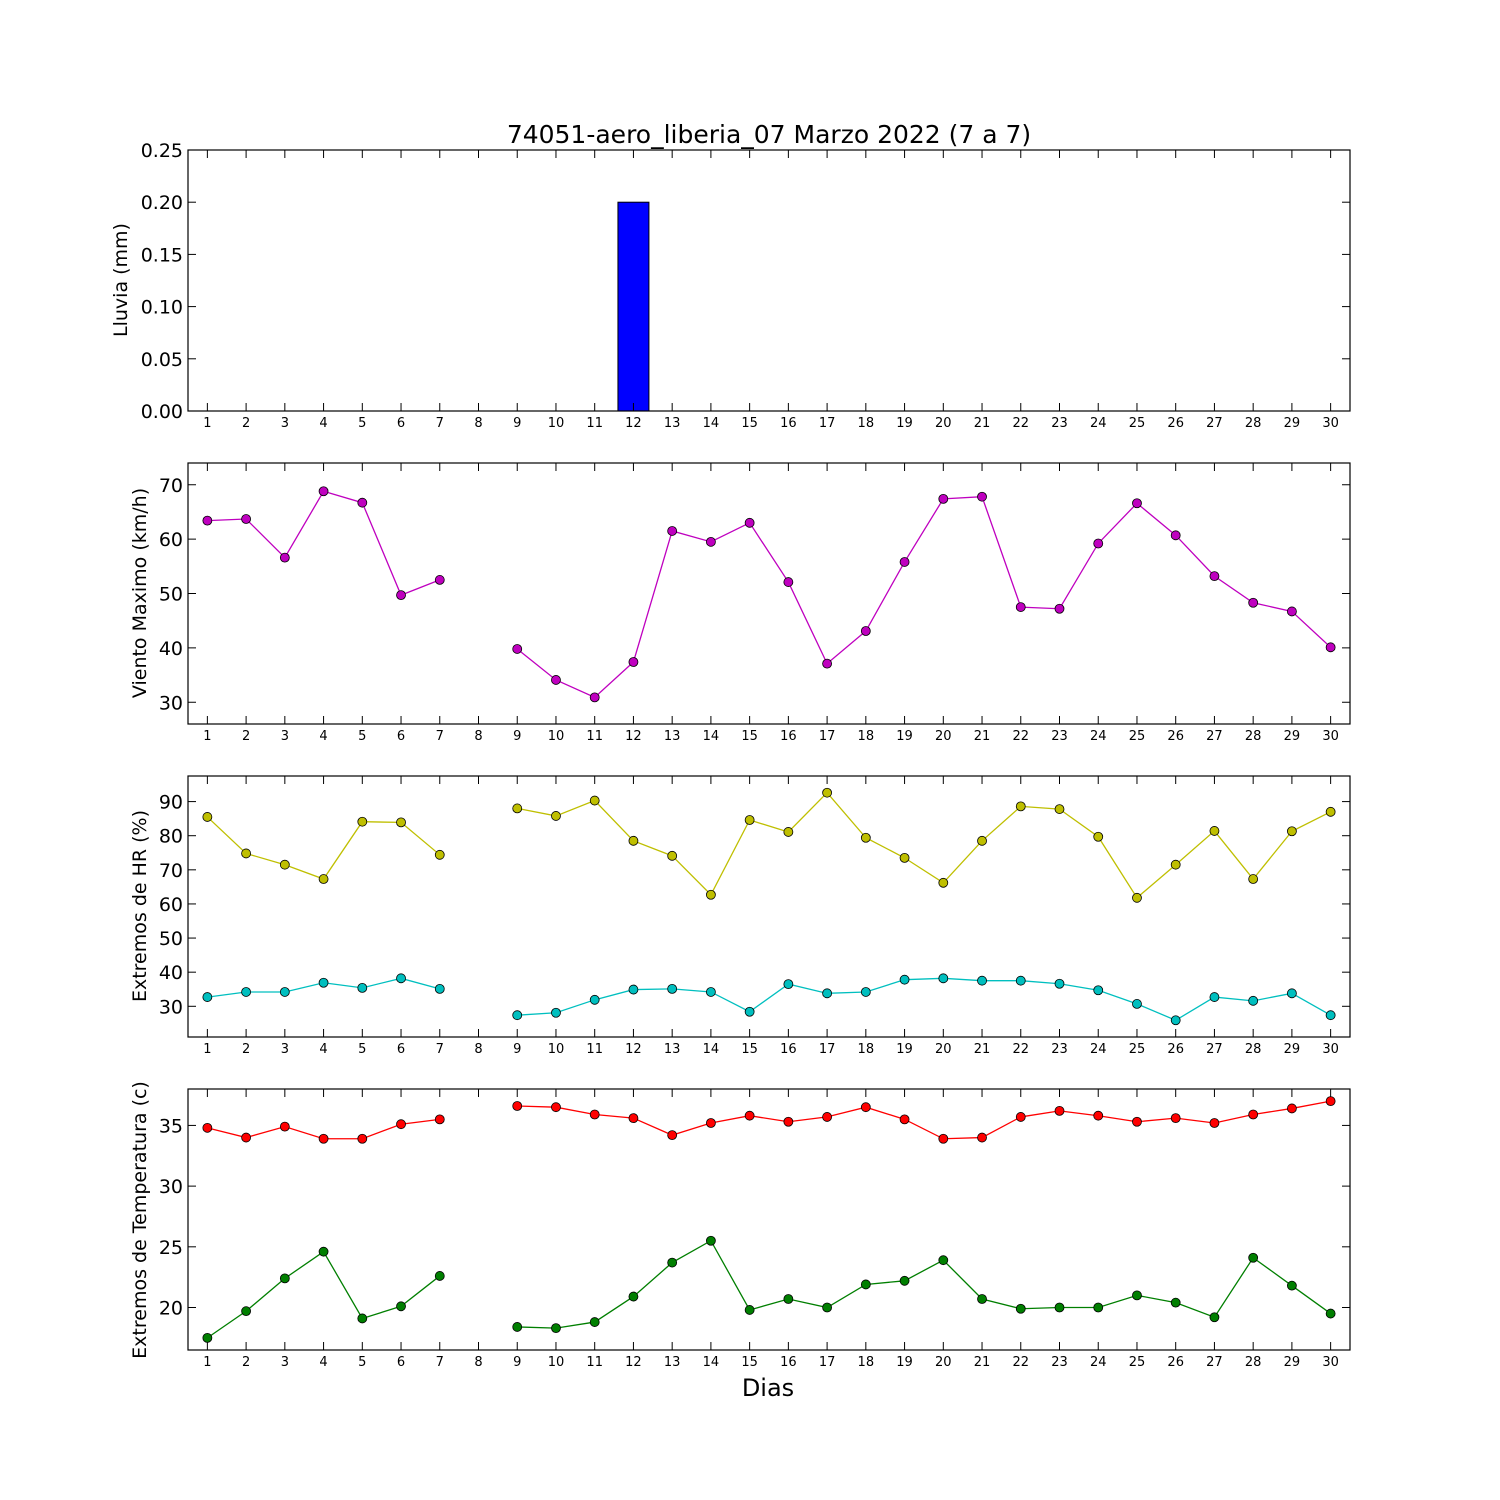 The width and height of the screenshot is (1500, 1500). Describe the element at coordinates (788, 423) in the screenshot. I see `rain-xtick-label: 16` at that location.